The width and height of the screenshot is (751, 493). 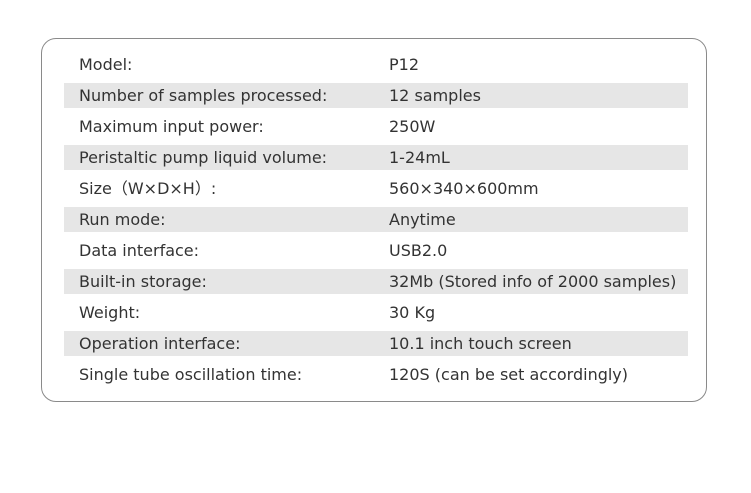 I want to click on spec-value: 12 samples, so click(x=435, y=95).